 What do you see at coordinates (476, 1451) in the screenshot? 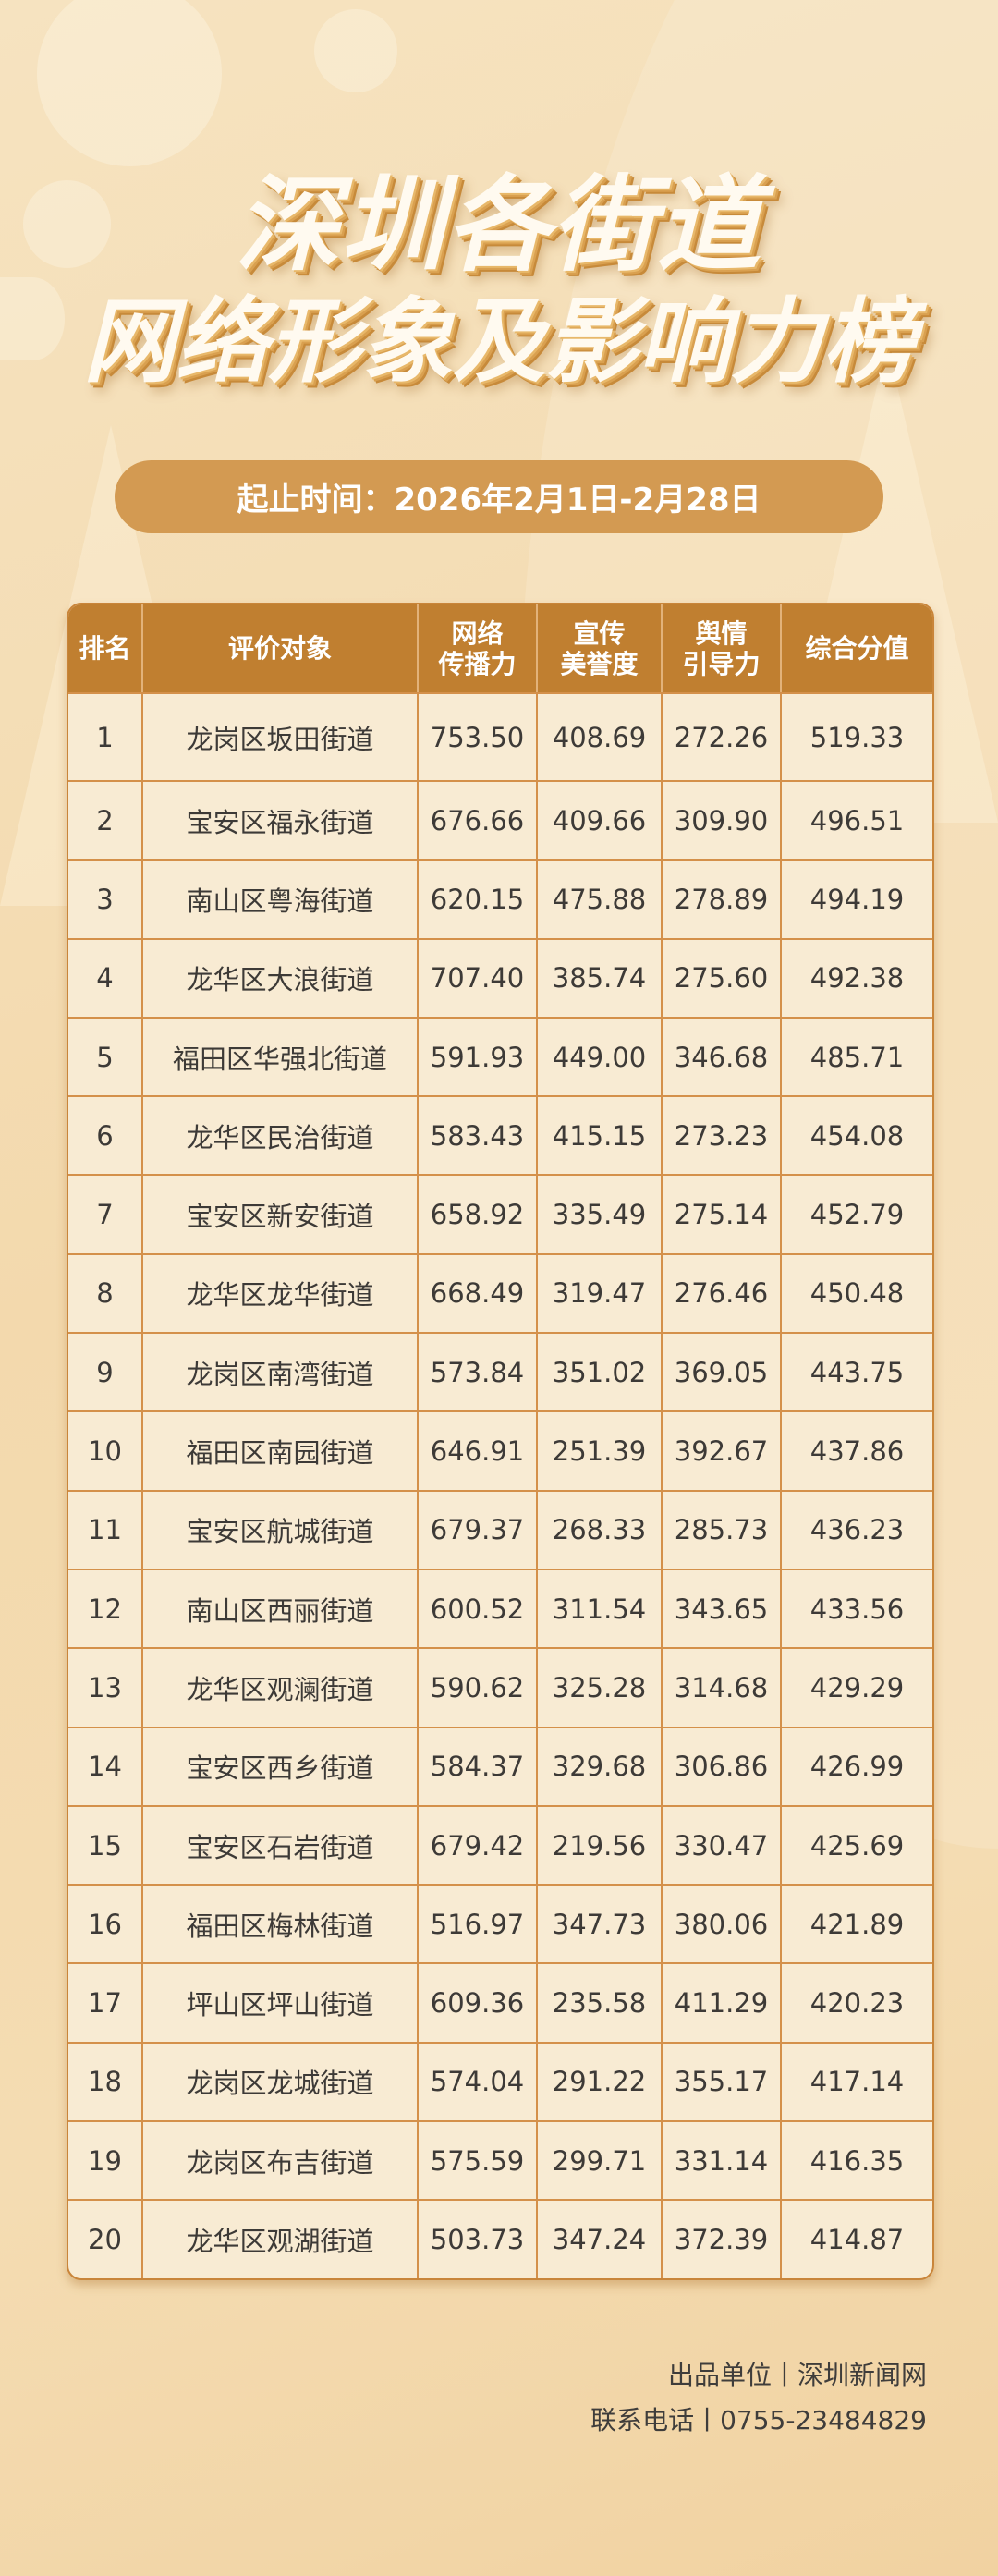
I see `cell-network-spread: 646.91` at bounding box center [476, 1451].